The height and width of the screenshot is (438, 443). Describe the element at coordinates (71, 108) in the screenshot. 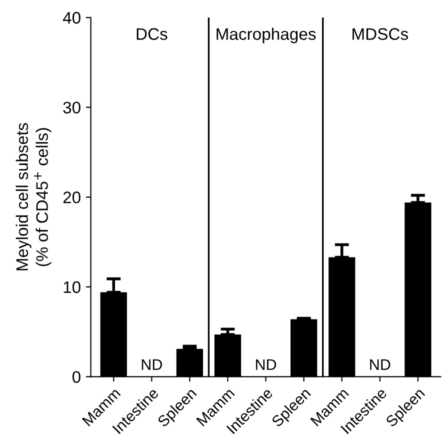

I see `y-tick-label: 30` at that location.